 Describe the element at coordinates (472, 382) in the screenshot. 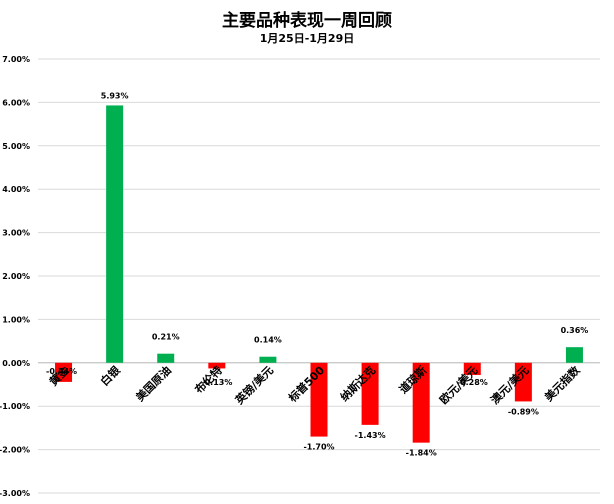

I see `data-label: -0.28%` at that location.